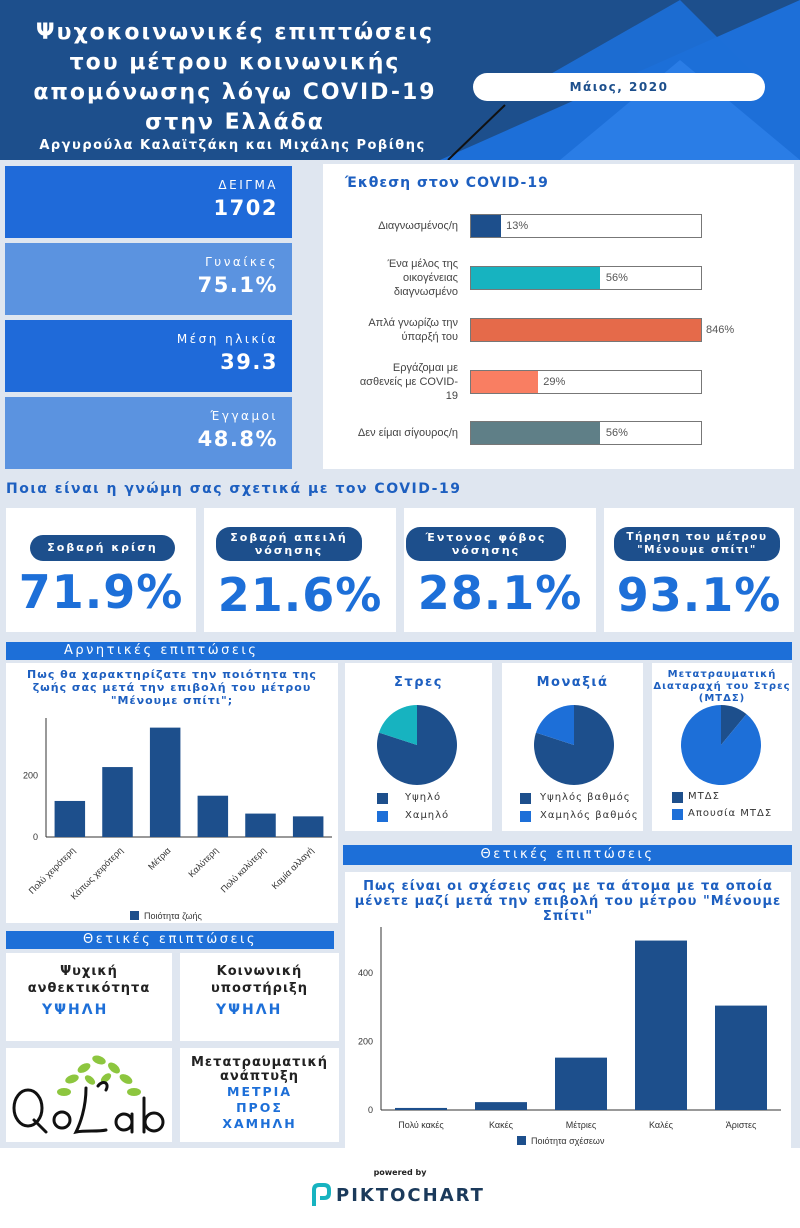 This screenshot has width=800, height=1228. What do you see at coordinates (413, 330) in the screenshot?
I see `bar-category-label: Απλά γνωρίζω την ύπαρξή του` at bounding box center [413, 330].